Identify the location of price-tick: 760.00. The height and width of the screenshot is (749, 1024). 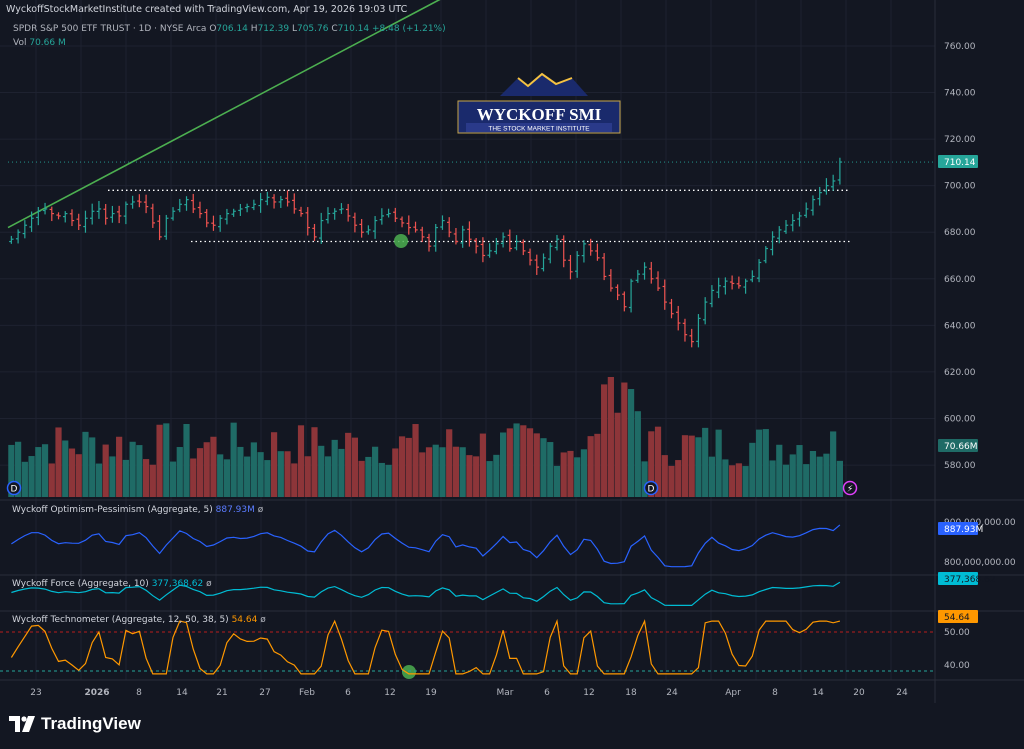
(960, 47).